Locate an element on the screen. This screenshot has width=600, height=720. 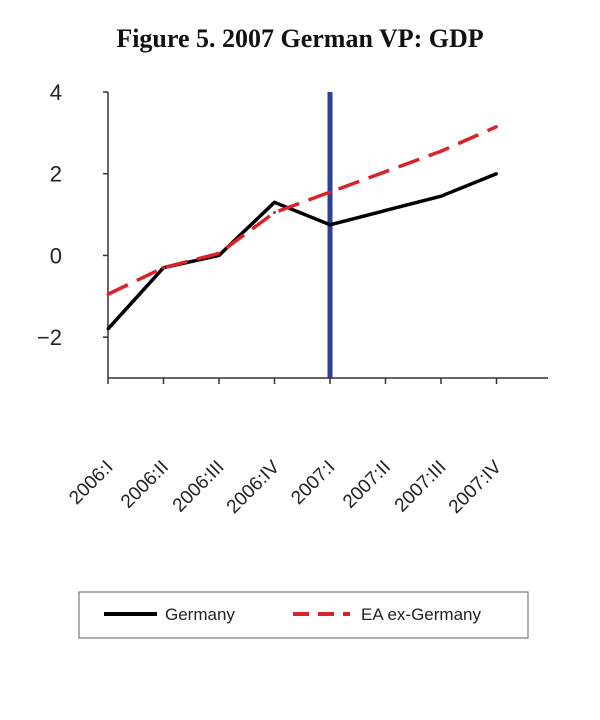
series-line is located at coordinates (302, 251).